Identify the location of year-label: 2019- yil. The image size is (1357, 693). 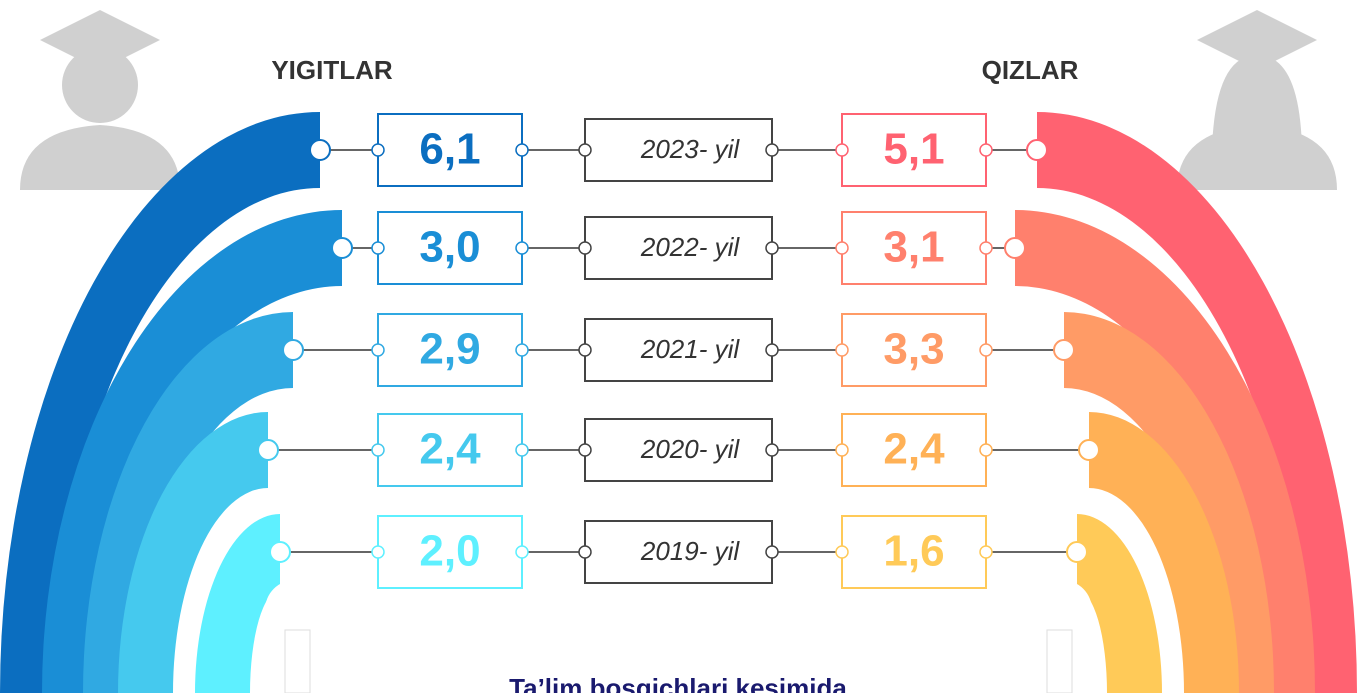
(690, 551).